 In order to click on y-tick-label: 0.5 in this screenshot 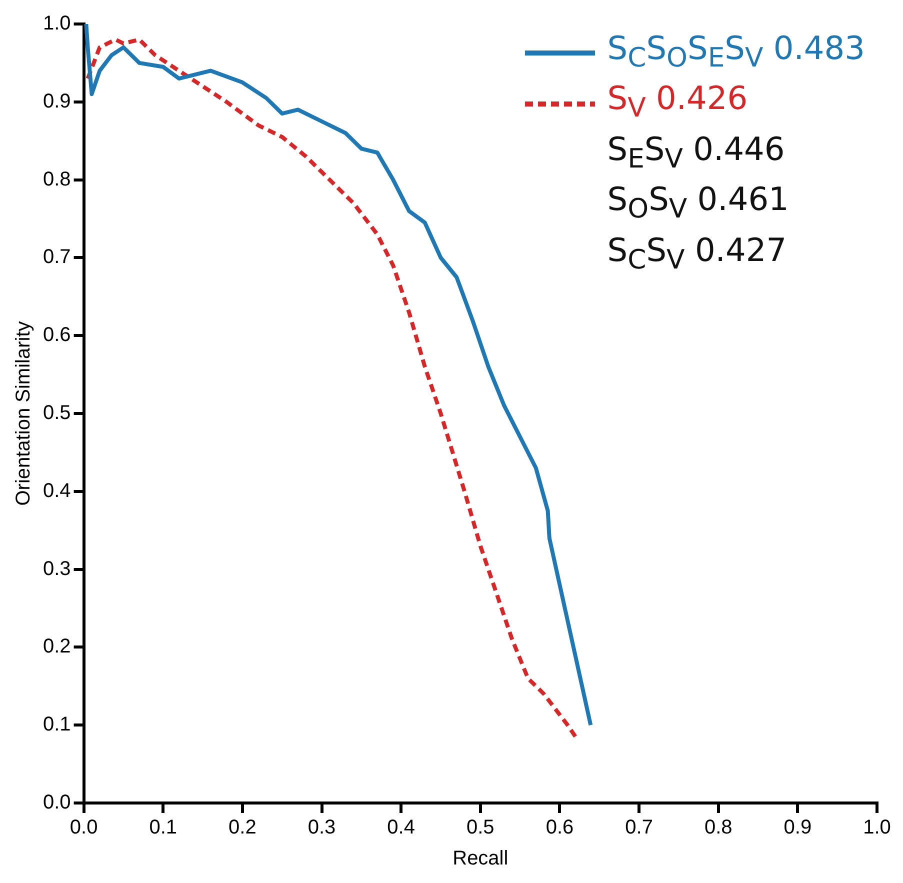, I will do `click(56, 413)`.